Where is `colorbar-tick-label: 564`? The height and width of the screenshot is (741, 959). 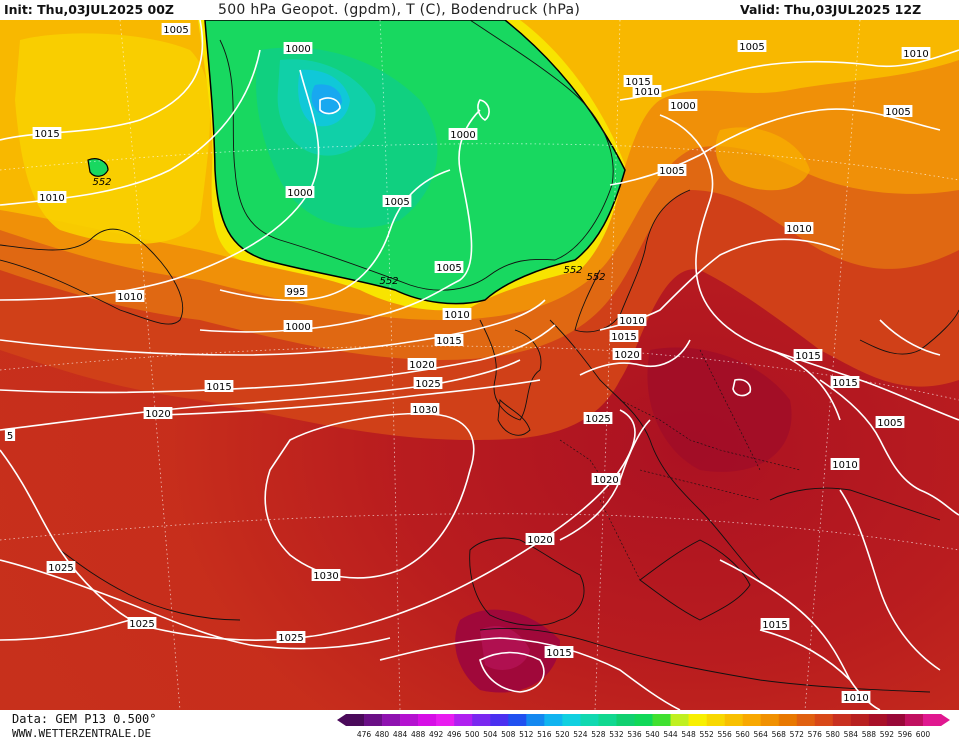 colorbar-tick-label: 564 is located at coordinates (761, 734).